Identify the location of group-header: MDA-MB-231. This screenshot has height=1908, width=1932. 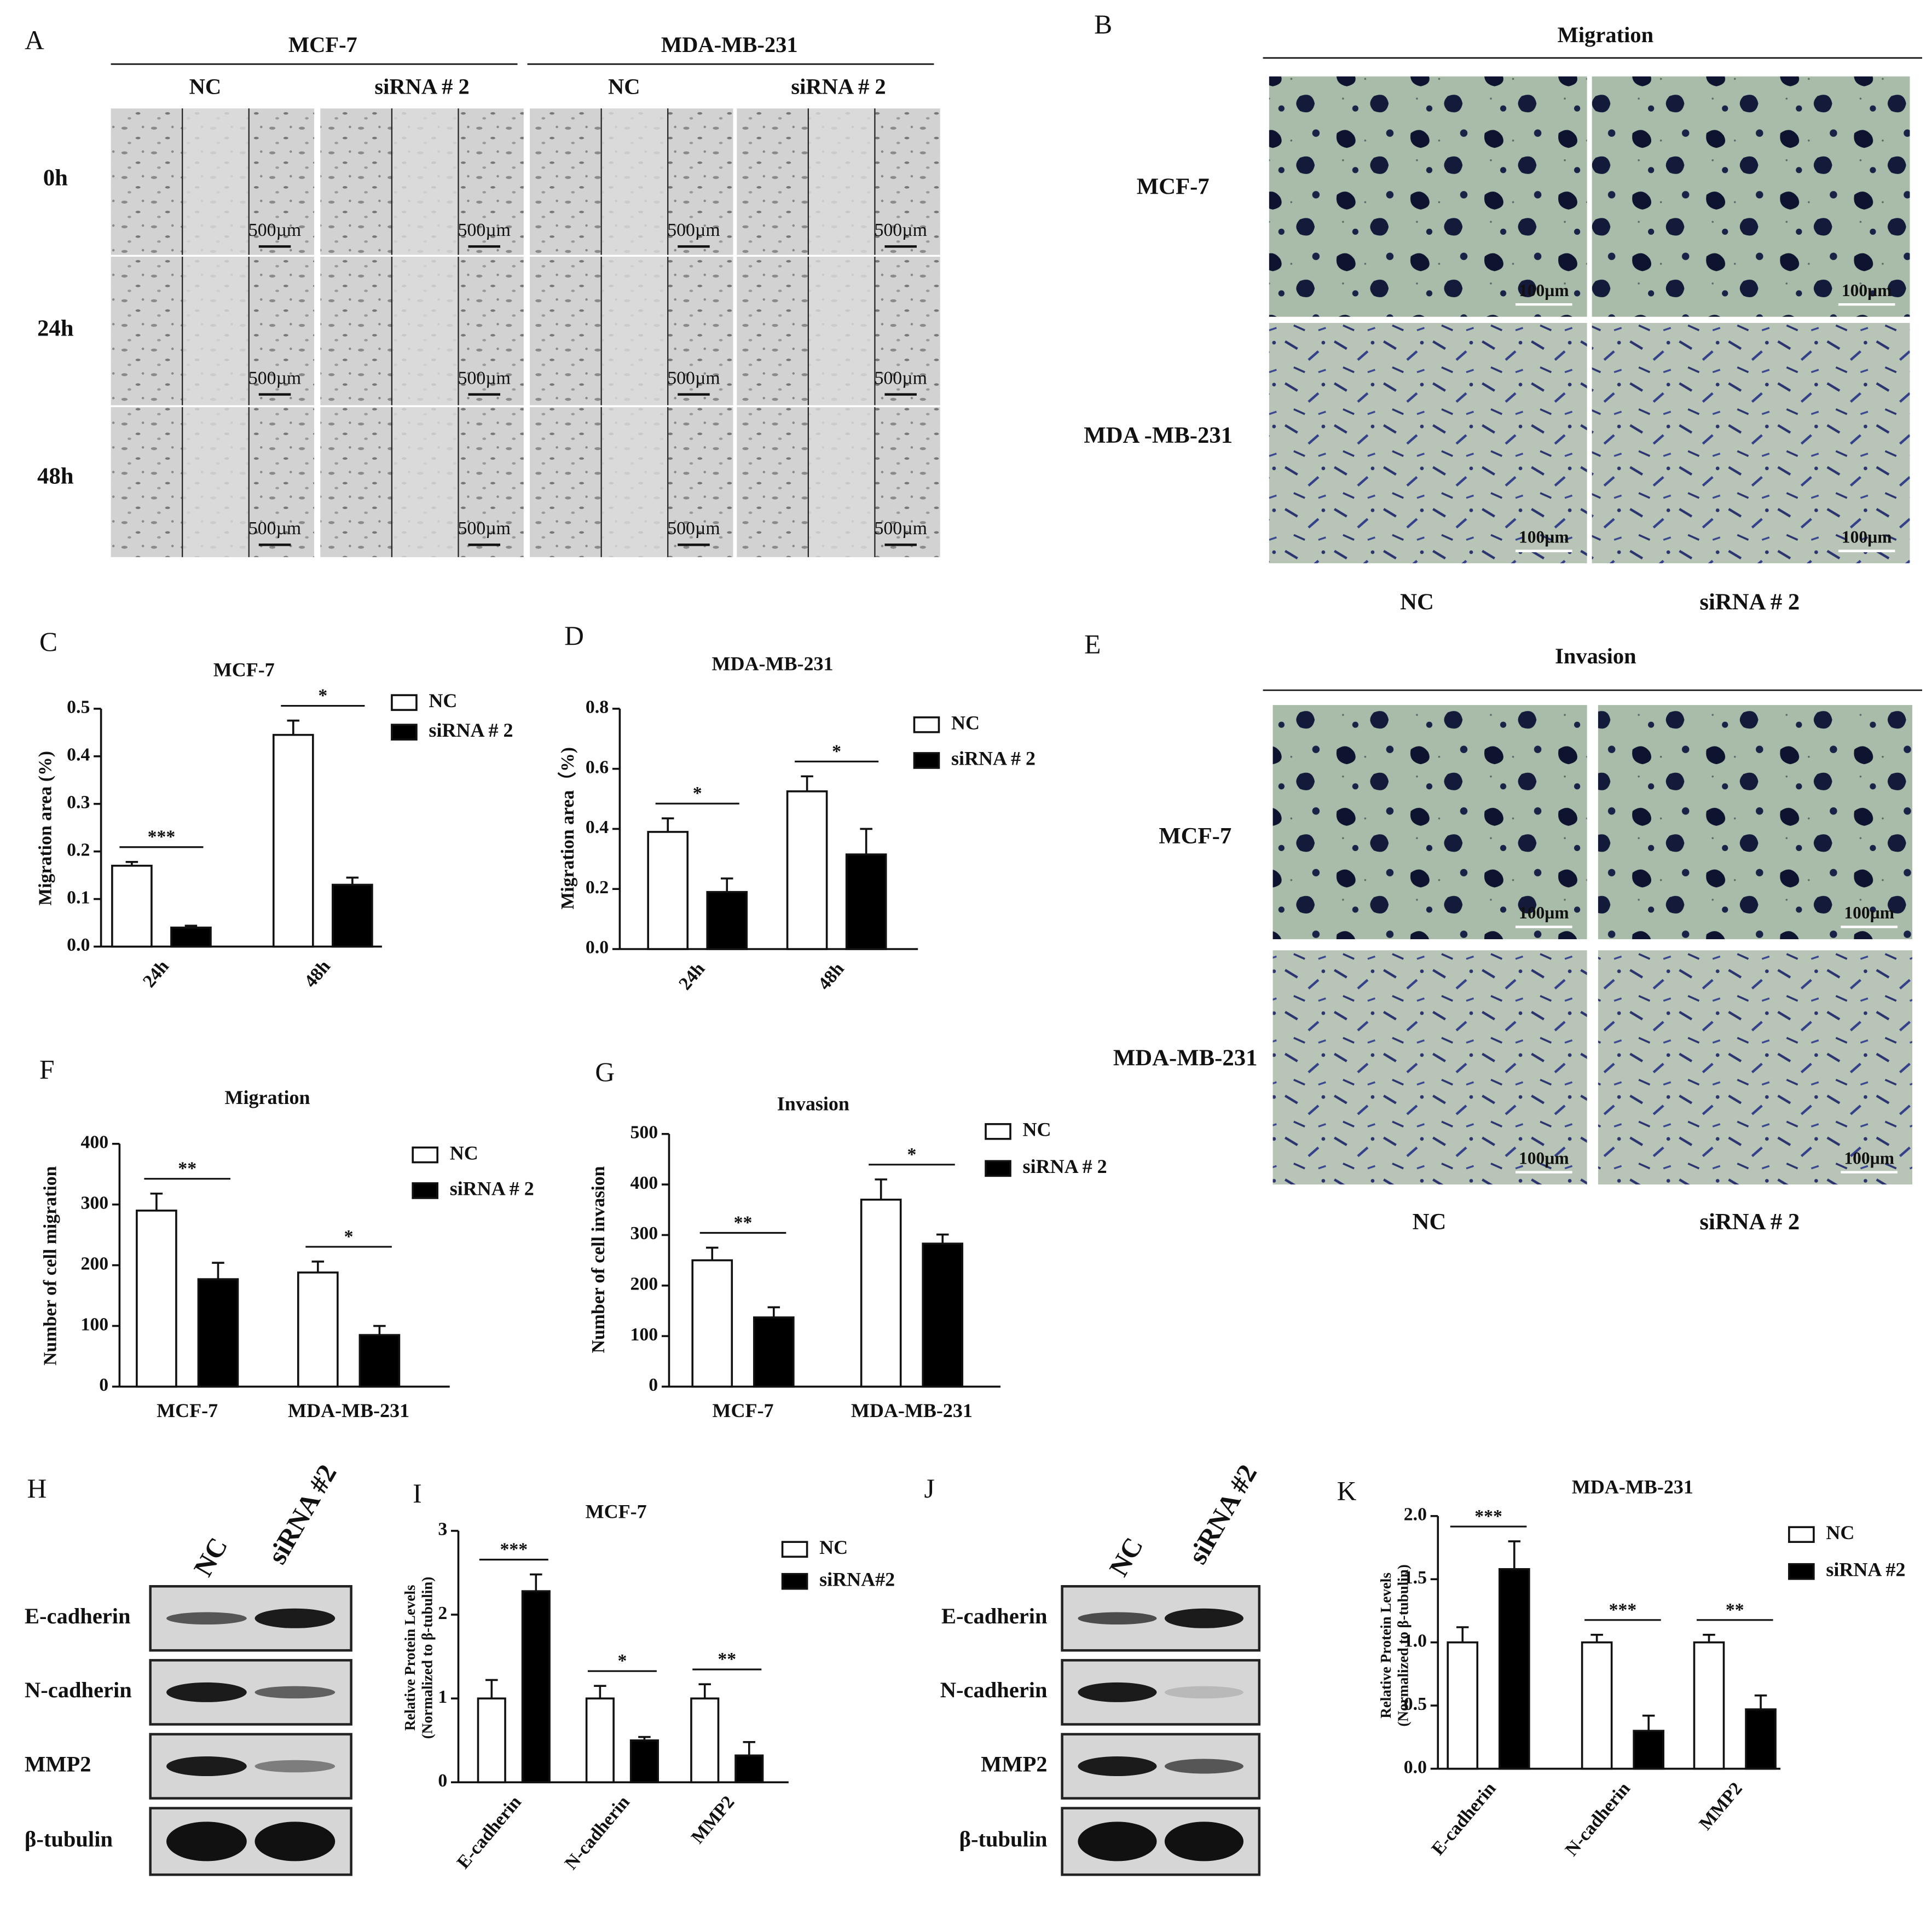
(729, 44).